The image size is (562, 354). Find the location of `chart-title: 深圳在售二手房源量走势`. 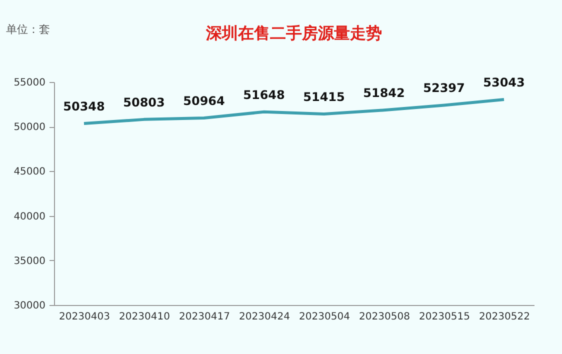

chart-title: 深圳在售二手房源量走势 is located at coordinates (293, 32).